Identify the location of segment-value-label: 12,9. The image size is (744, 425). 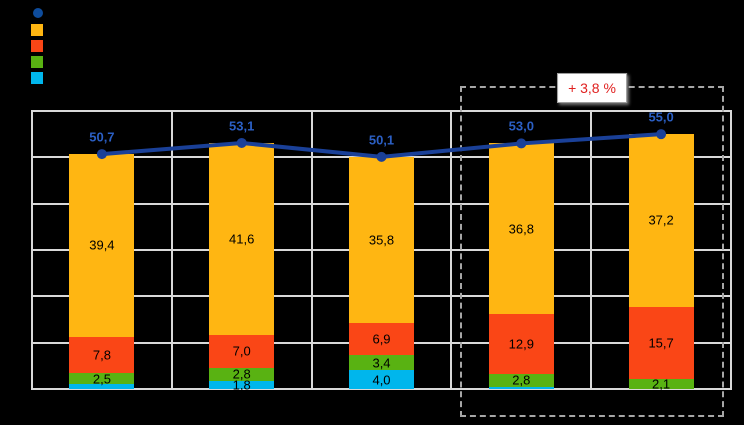
(521, 344).